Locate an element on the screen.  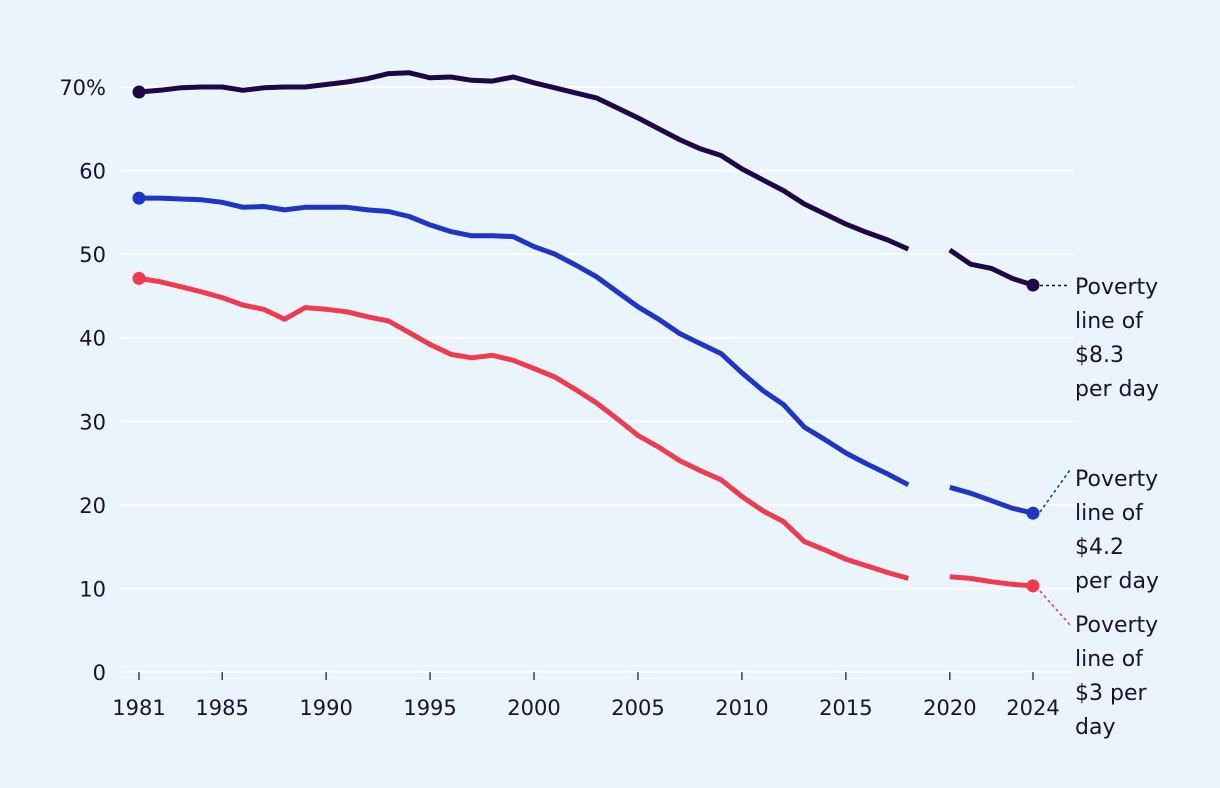
y-axis: 0 10 20 30 40 50 60 70% is located at coordinates (82, 380).